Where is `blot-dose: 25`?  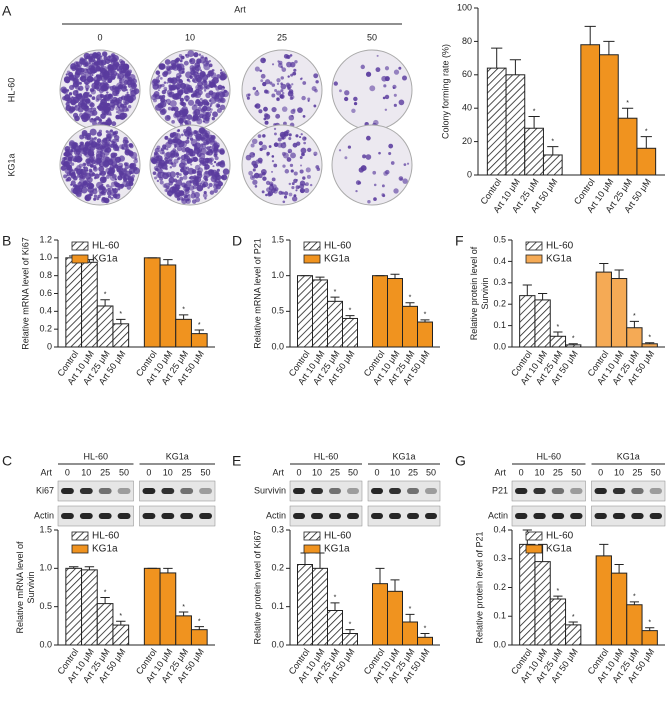 blot-dose: 25 is located at coordinates (637, 472).